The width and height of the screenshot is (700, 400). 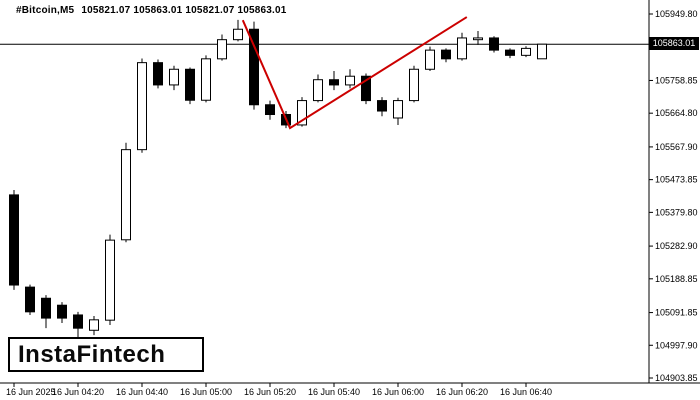 What do you see at coordinates (45, 10) in the screenshot?
I see `symbol-label: #Bitcoin,M5` at bounding box center [45, 10].